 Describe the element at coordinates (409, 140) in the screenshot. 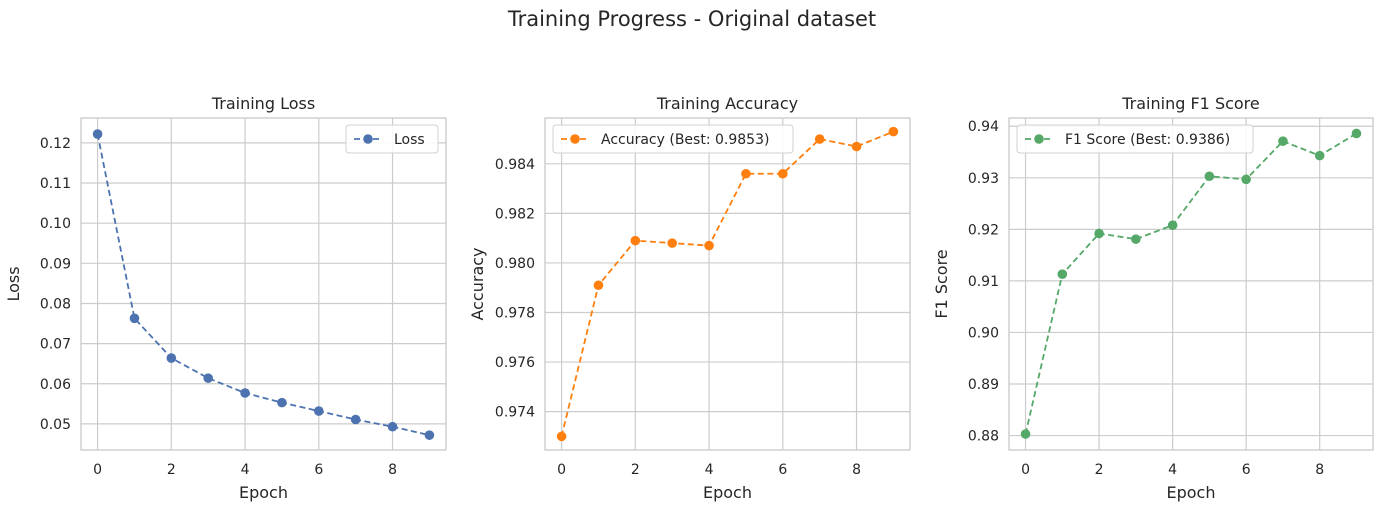

I see `loss-legend-label: Loss` at that location.